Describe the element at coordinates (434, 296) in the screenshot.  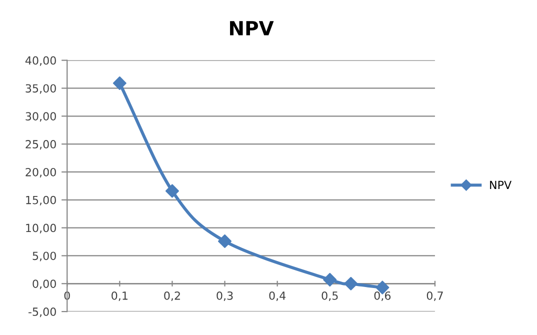
I see `x-tick-label: 0,7` at that location.